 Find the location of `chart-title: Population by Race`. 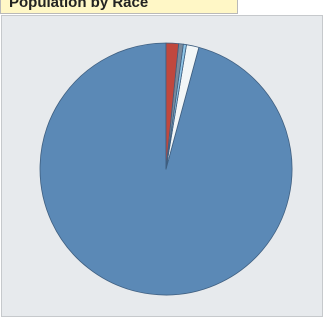

chart-title: Population by Race is located at coordinates (119, 7).